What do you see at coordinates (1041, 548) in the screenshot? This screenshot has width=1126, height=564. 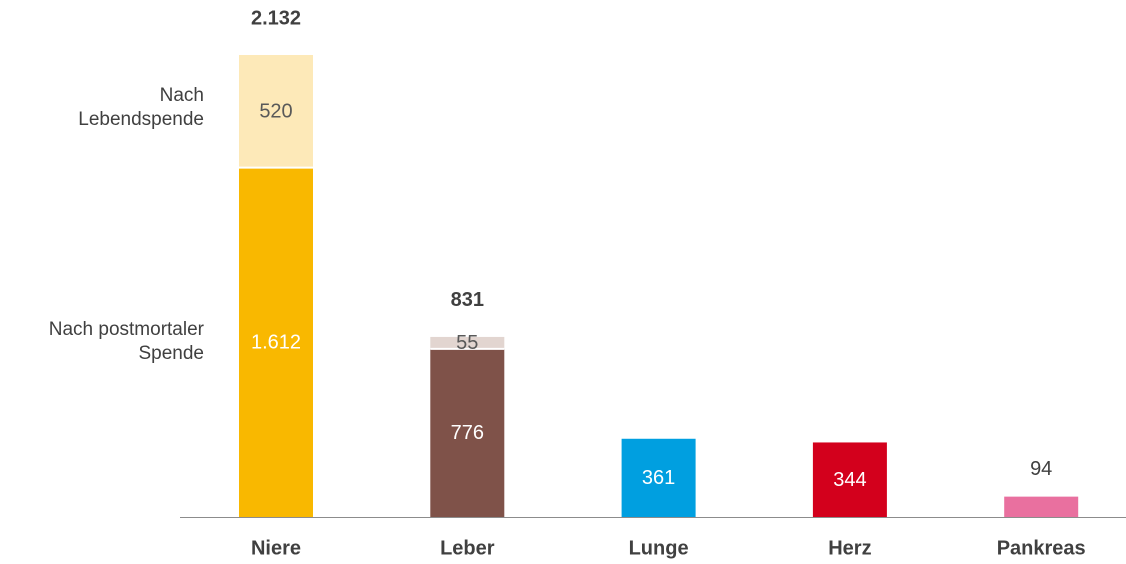 I see `x-tick-label: Pankreas` at bounding box center [1041, 548].